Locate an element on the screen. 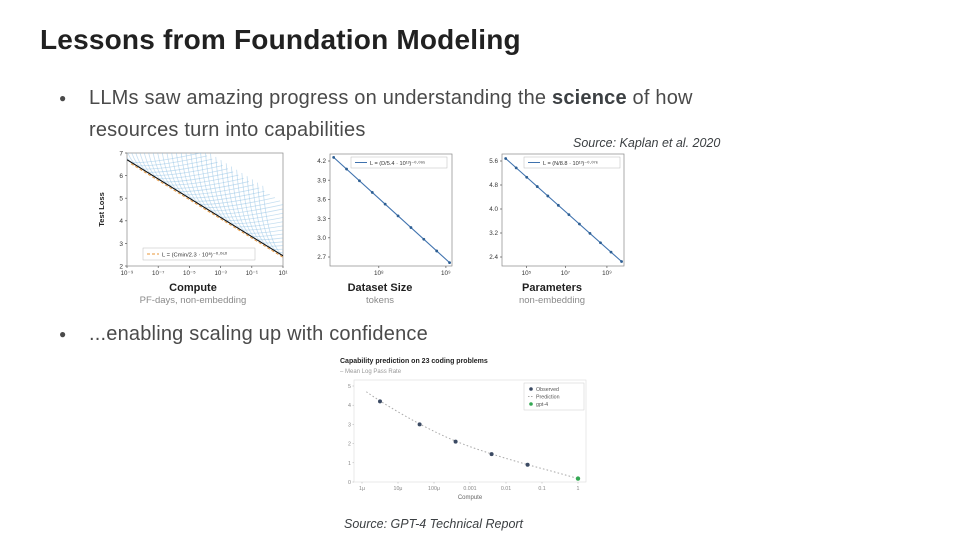  legend: L = (Cmin/2.3 · 10⁸)⁻⁰·⁰⁵⁰ is located at coordinates (199, 254).